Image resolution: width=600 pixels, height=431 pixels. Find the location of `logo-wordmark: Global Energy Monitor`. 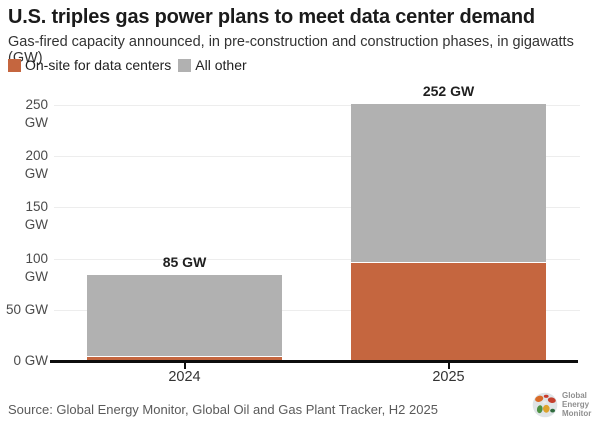

logo-wordmark: Global Energy Monitor is located at coordinates (577, 405).